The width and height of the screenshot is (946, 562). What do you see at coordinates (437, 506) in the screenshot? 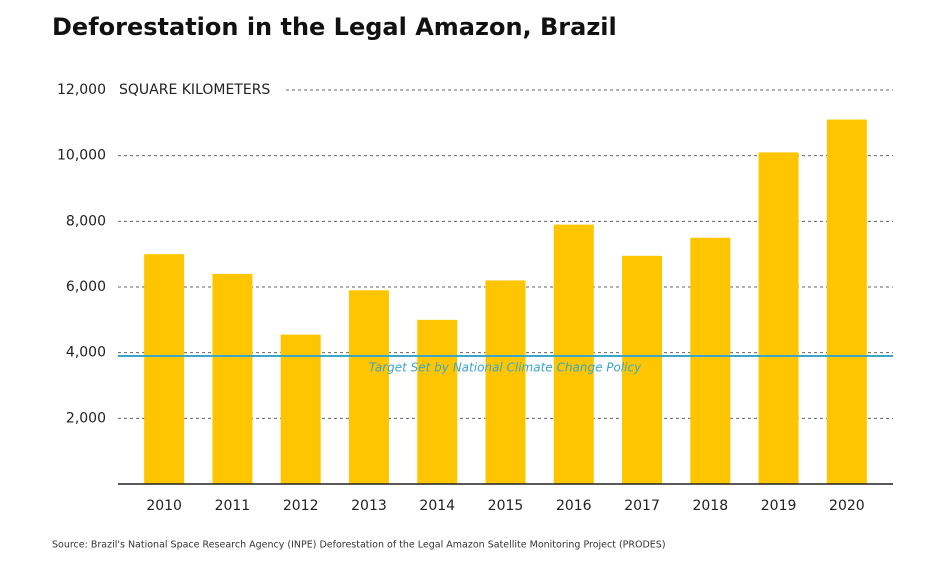
I see `x-tick-label: 2014` at bounding box center [437, 506].